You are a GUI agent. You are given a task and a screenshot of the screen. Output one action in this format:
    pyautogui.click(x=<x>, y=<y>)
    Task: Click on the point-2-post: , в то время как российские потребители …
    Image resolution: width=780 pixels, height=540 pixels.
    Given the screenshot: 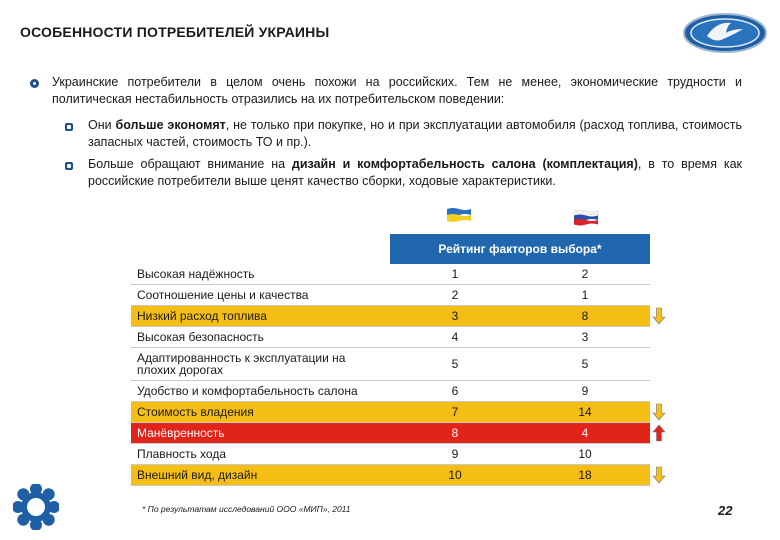 What is the action you would take?
    pyautogui.click(x=415, y=172)
    